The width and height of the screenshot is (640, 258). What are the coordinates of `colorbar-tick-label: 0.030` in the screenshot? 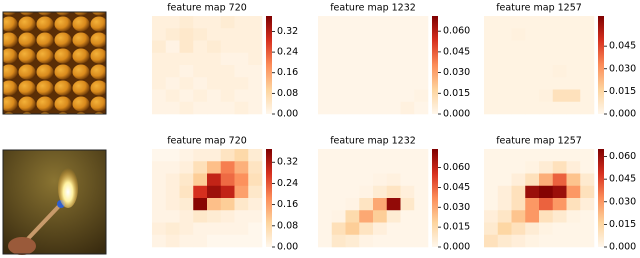 It's located at (456, 207).